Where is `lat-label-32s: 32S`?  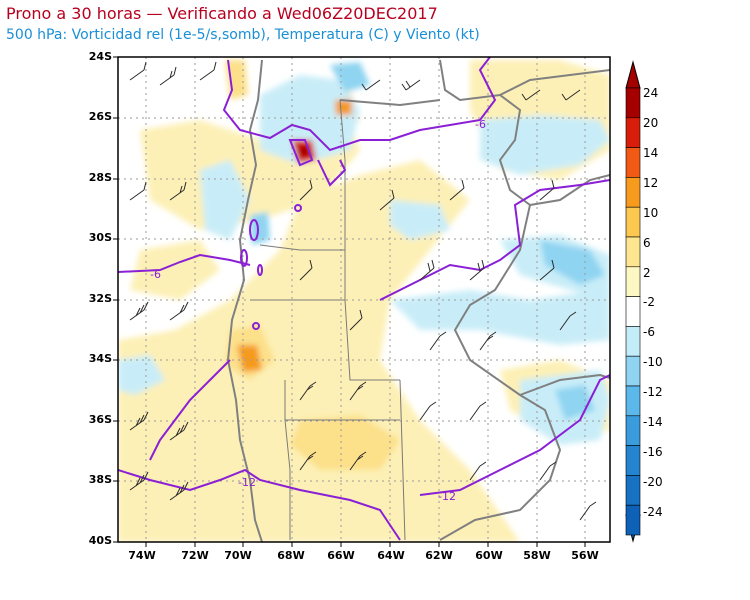 lat-label-32s: 32S is located at coordinates (100, 298).